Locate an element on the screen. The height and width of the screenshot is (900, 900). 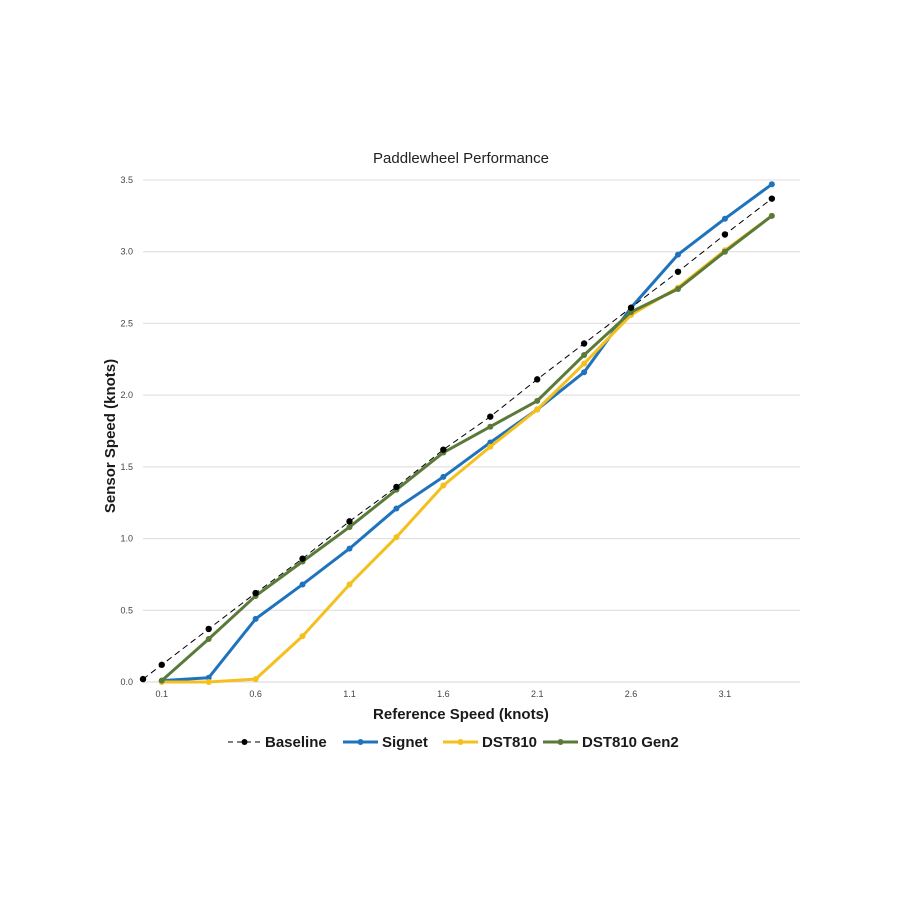
legend-item-dst810-gen2: DST810 Gen2 is located at coordinates (611, 742).